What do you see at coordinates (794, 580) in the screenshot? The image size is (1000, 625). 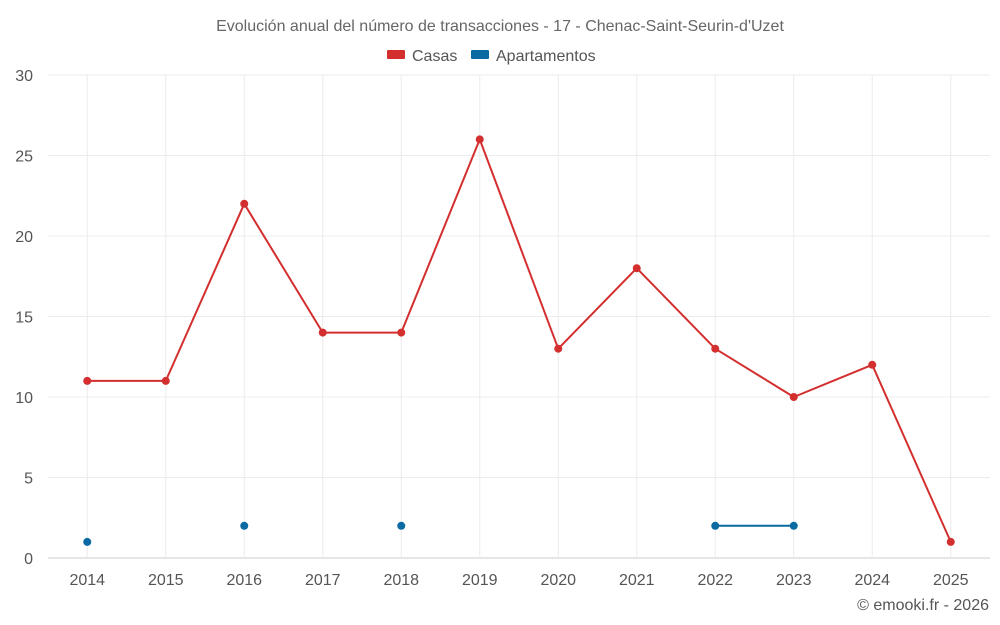 I see `x-tick-label: 2023` at bounding box center [794, 580].